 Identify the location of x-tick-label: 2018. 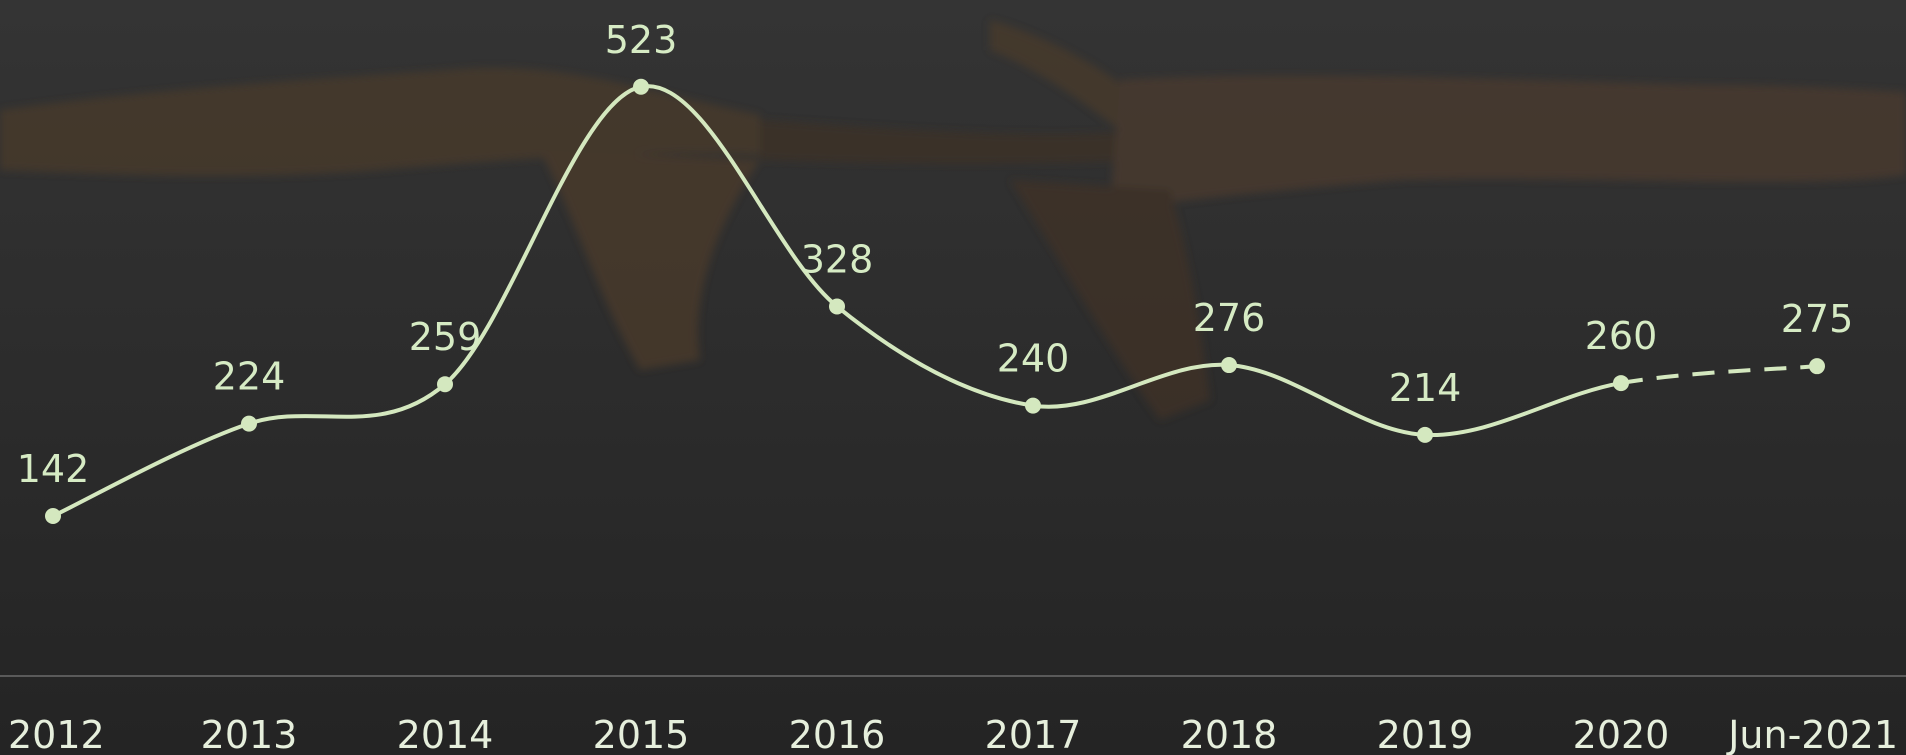
(1229, 734).